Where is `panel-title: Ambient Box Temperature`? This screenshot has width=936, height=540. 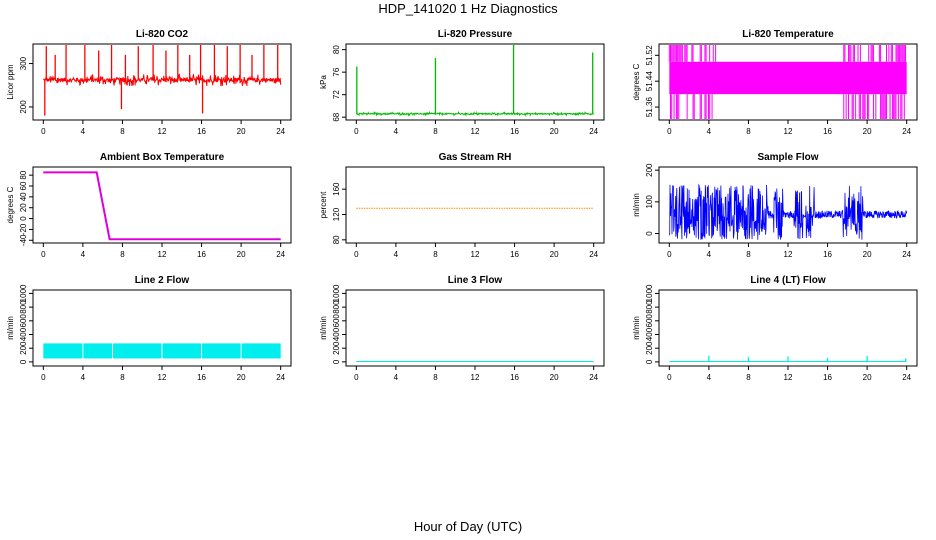
panel-title: Ambient Box Temperature is located at coordinates (162, 157).